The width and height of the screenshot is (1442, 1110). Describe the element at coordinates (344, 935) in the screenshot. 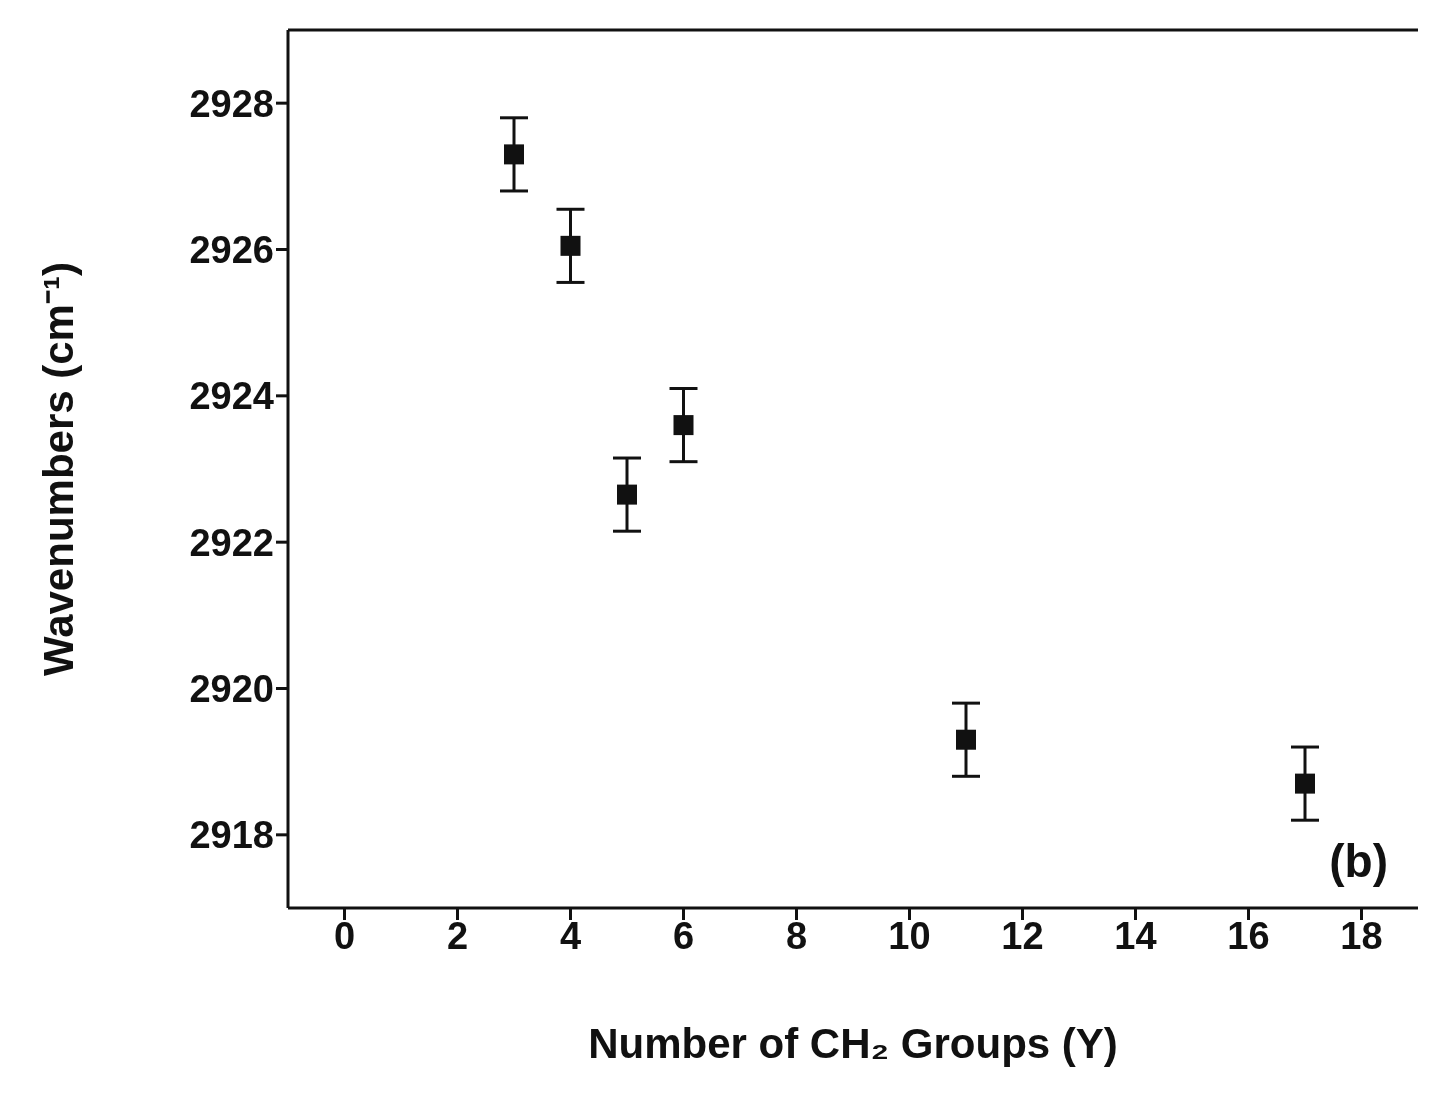

I see `x-tick-label: 0` at that location.